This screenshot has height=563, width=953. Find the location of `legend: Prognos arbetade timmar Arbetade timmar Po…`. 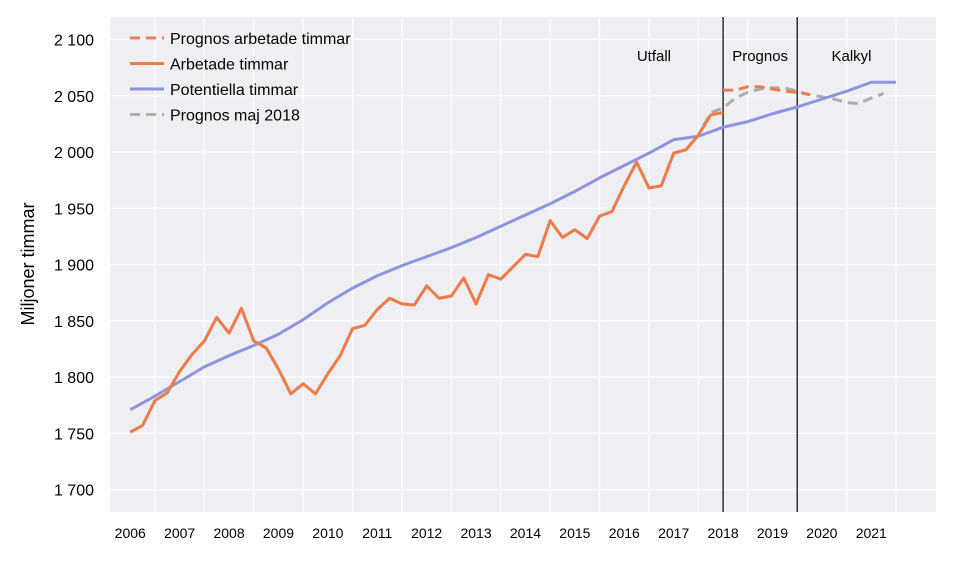

legend: Prognos arbetade timmar Arbetade timmar Po… is located at coordinates (240, 78).